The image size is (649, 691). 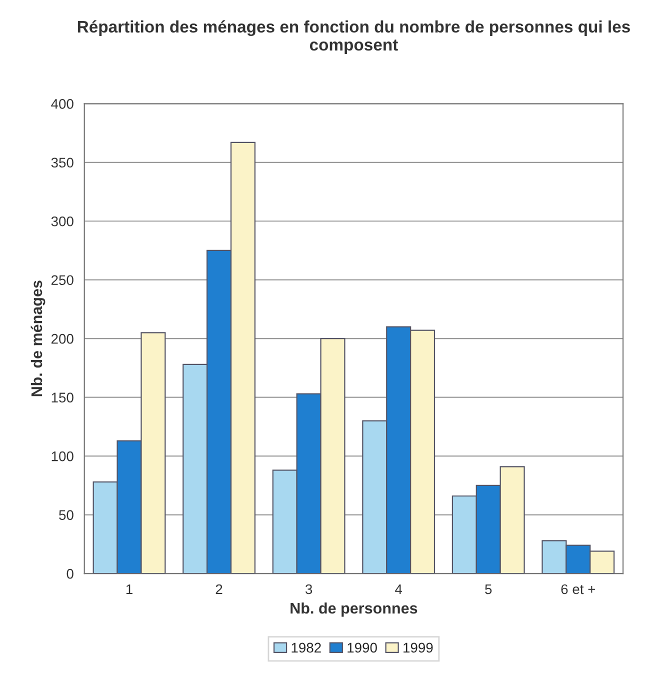 I want to click on y-tick-label: 350, so click(x=62, y=163).